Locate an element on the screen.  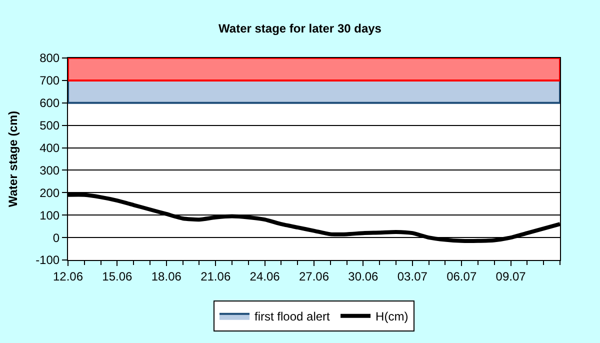
y-tick-label: 700 is located at coordinates (50, 81).